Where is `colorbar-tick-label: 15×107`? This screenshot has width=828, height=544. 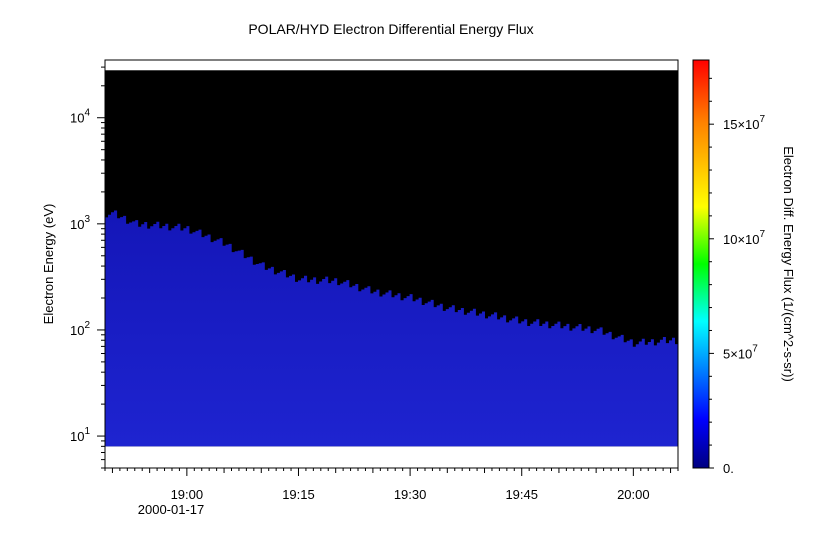 colorbar-tick-label: 15×107 is located at coordinates (744, 123).